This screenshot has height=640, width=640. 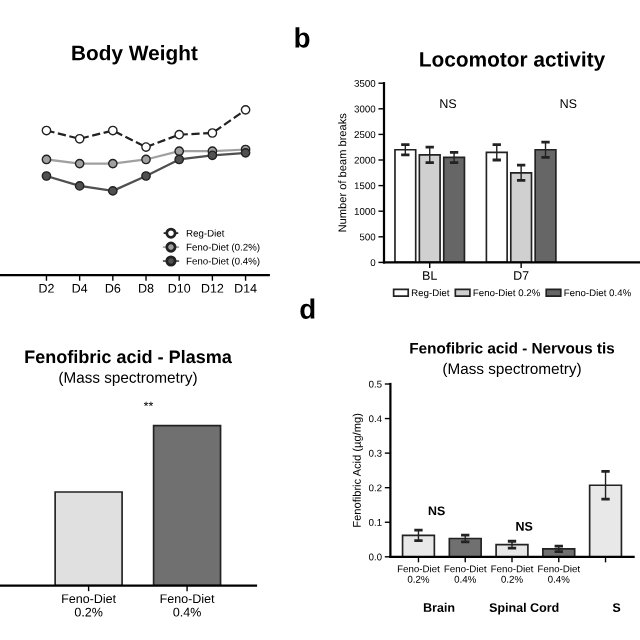 What do you see at coordinates (513, 61) in the screenshot?
I see `chart-title: Locomotor activity` at bounding box center [513, 61].